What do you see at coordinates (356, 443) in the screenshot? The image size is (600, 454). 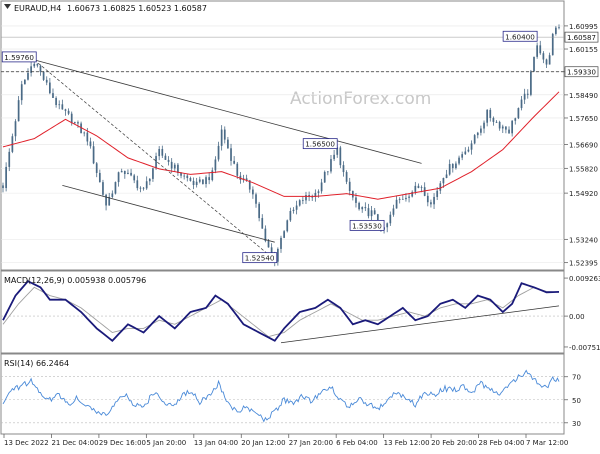 I see `time-tick-label: 6 Feb 04:00` at bounding box center [356, 443].